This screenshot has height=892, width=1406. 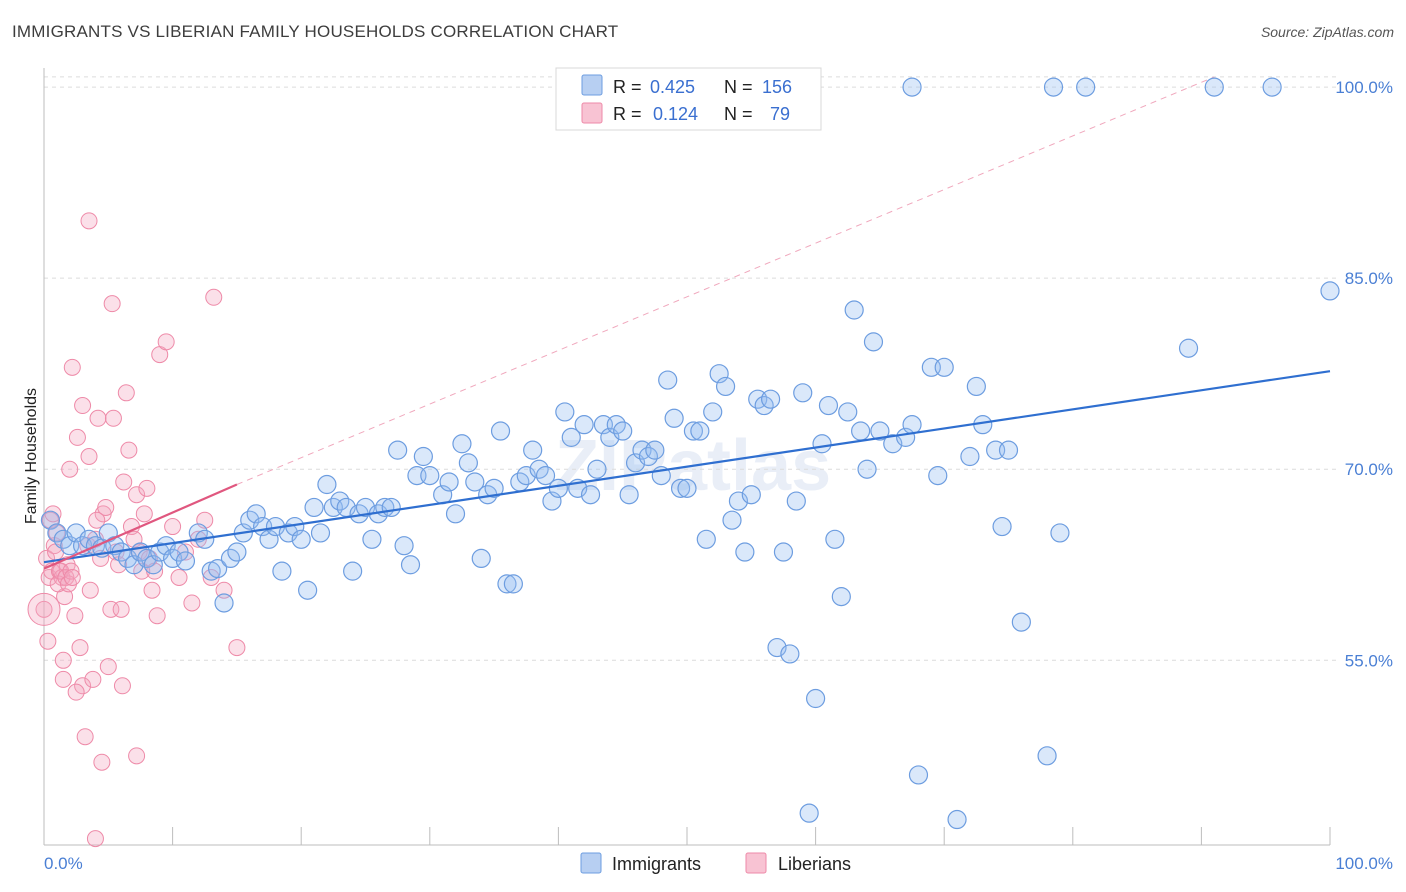 I want to click on bottom-legend-liberians: Liberians, so click(x=814, y=864).